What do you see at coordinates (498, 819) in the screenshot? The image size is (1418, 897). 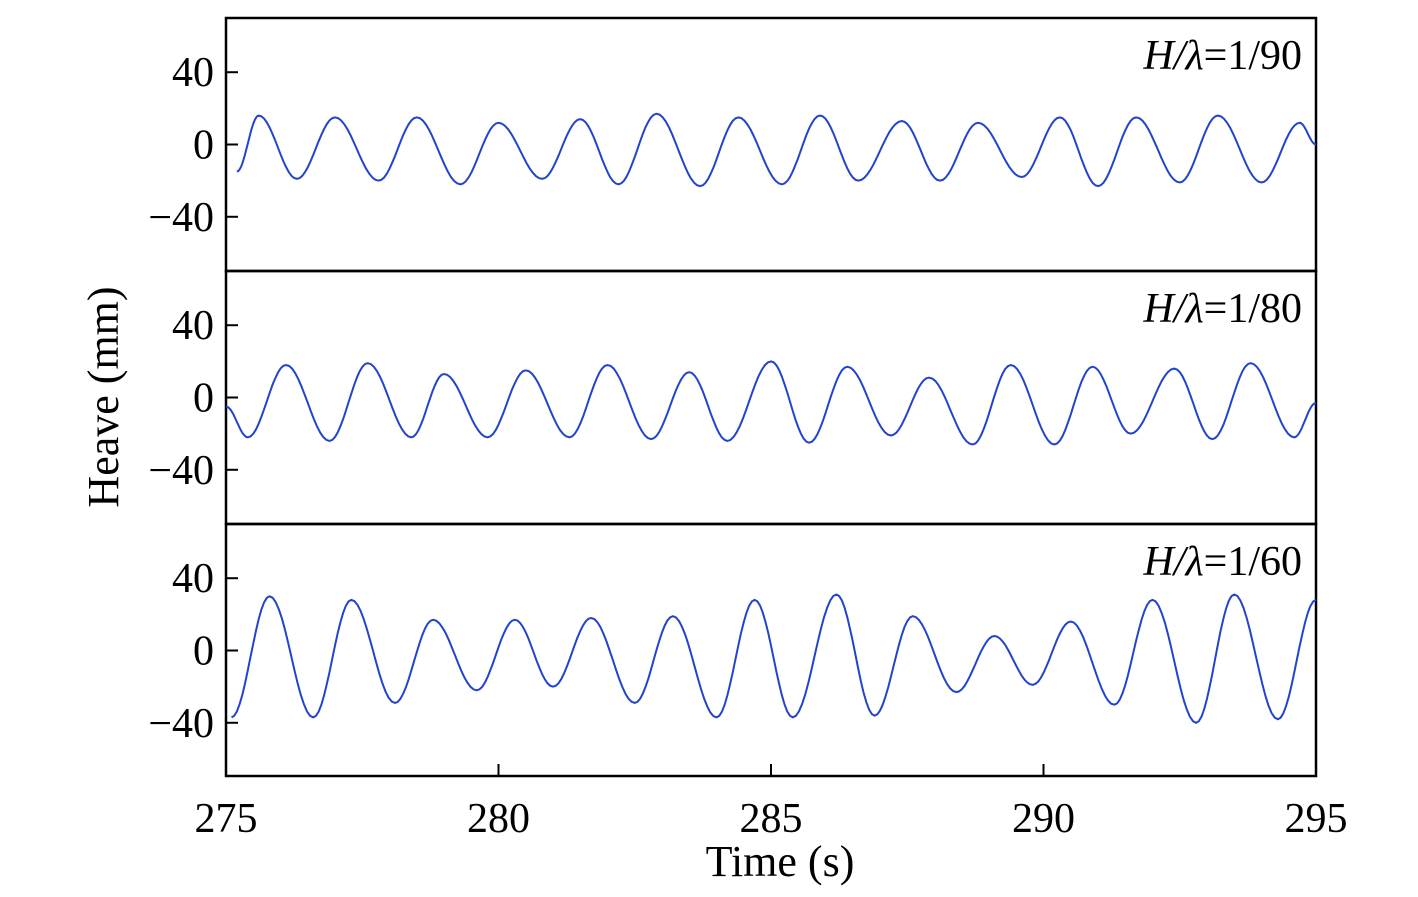 I see `x-tick-label: 280` at bounding box center [498, 819].